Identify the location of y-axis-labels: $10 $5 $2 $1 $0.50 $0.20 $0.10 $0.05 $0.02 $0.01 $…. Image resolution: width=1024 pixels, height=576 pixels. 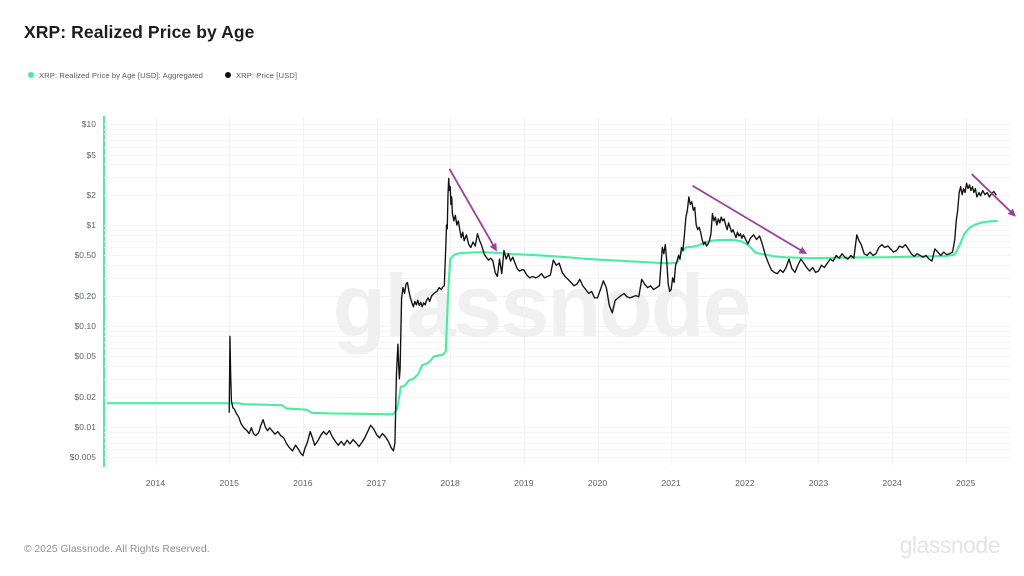
(60, 291).